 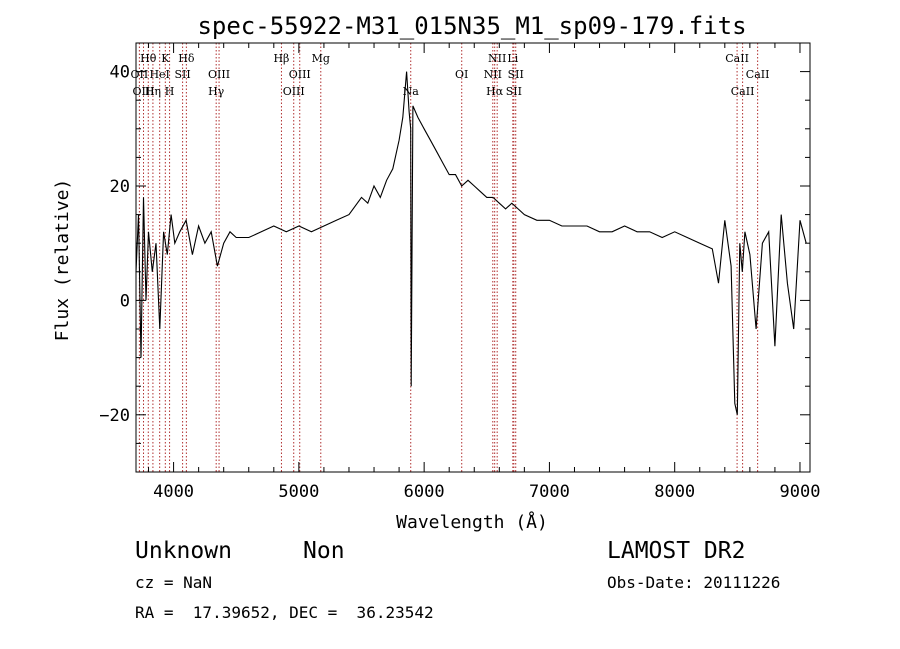 I want to click on x-tick-label: 7000, so click(x=549, y=492).